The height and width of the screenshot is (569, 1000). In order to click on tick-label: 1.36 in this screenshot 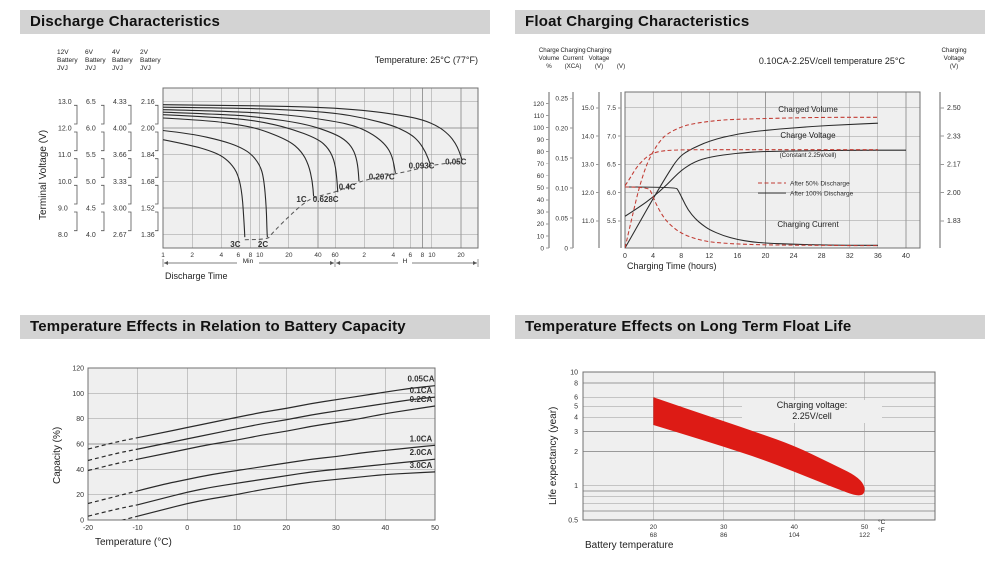, I will do `click(148, 235)`.